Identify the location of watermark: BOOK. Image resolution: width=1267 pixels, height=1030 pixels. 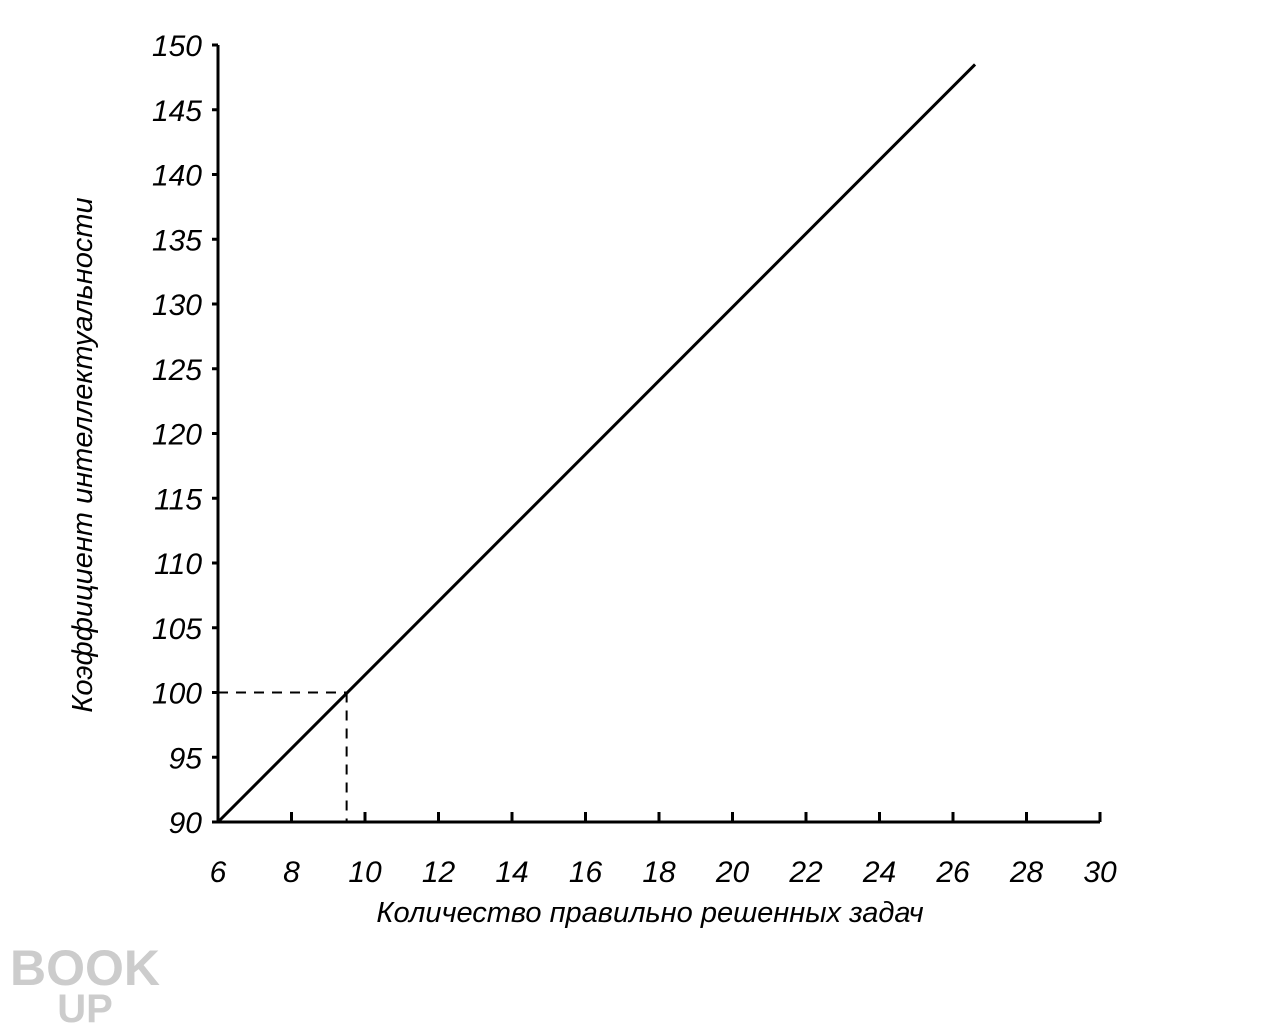
(85, 968).